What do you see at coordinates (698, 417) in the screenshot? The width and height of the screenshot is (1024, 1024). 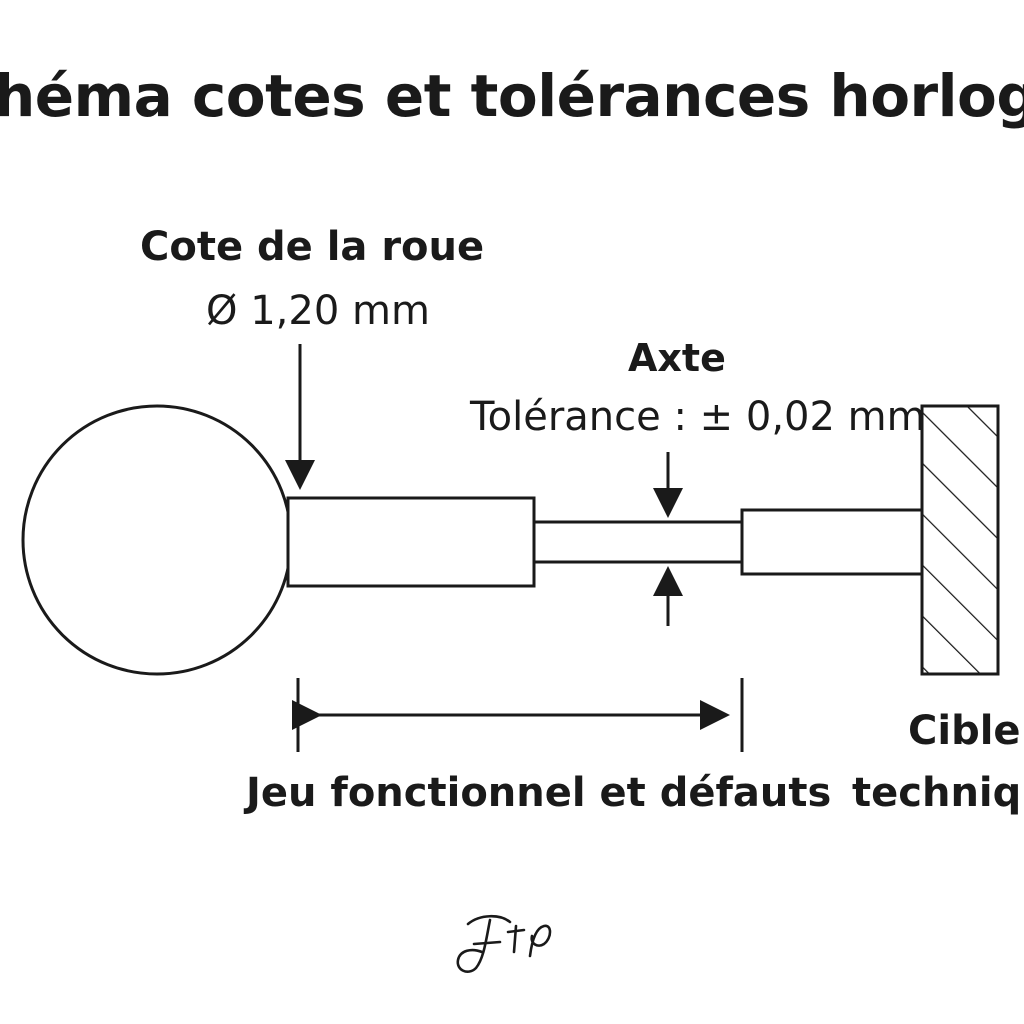 I see `axle-tolerance-value: Tolérance : ± 0,02 mm` at bounding box center [698, 417].